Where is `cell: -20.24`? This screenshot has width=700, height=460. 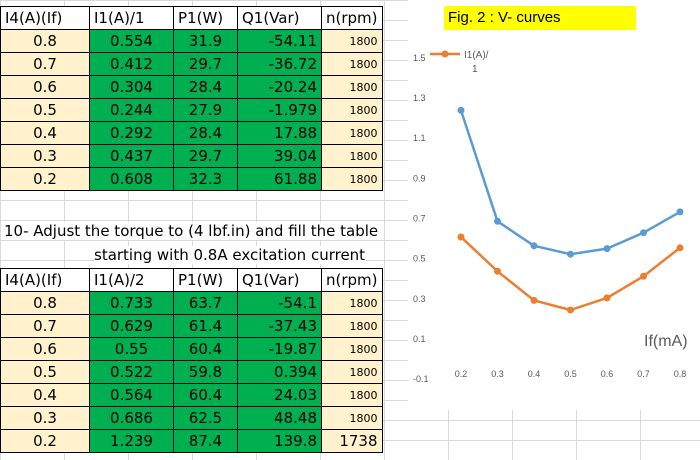 cell: -20.24 is located at coordinates (279, 87).